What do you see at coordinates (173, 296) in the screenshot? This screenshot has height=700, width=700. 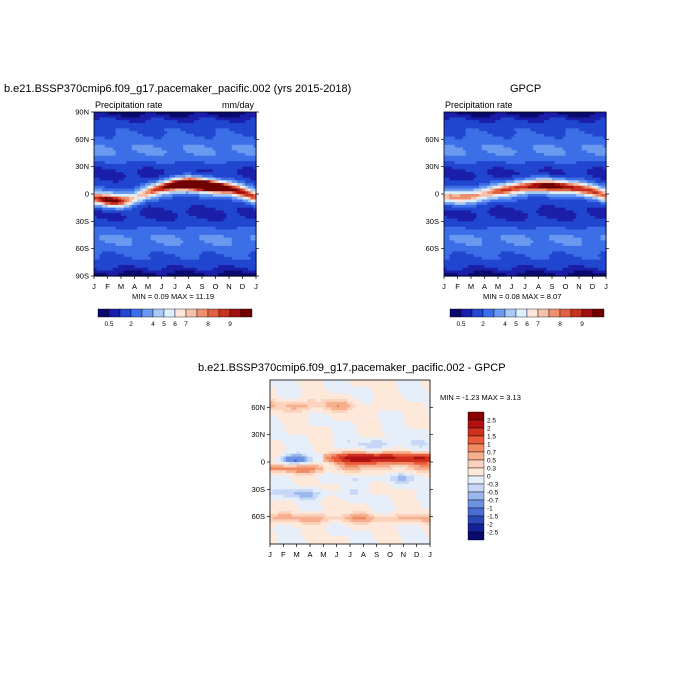 I see `panel1-minmax: MIN = 0.09 MAX = 11.19` at bounding box center [173, 296].